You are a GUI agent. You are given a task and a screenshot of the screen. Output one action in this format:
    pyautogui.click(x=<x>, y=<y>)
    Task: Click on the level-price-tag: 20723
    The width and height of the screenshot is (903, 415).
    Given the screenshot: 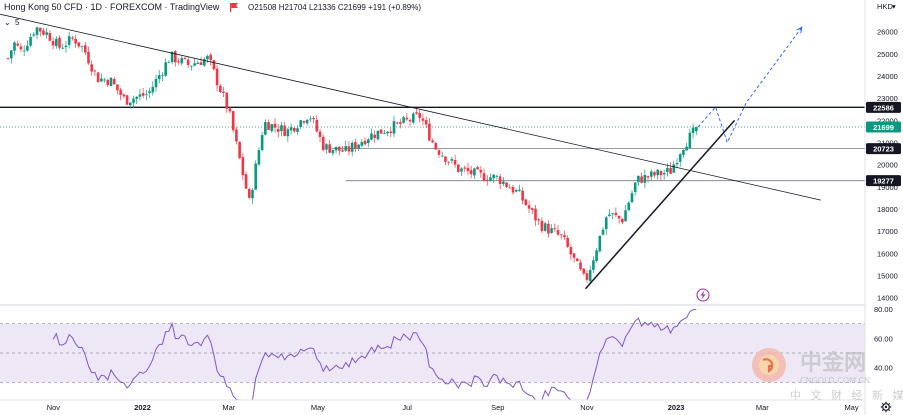 What is the action you would take?
    pyautogui.click(x=883, y=149)
    